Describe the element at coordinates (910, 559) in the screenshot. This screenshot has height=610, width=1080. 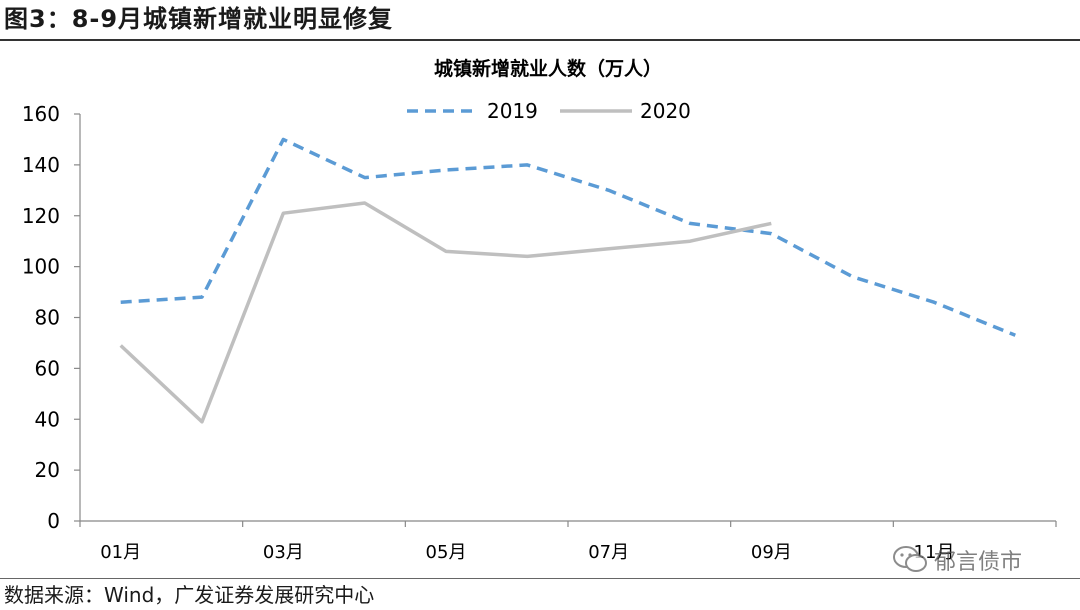
I see `wechat-icon` at that location.